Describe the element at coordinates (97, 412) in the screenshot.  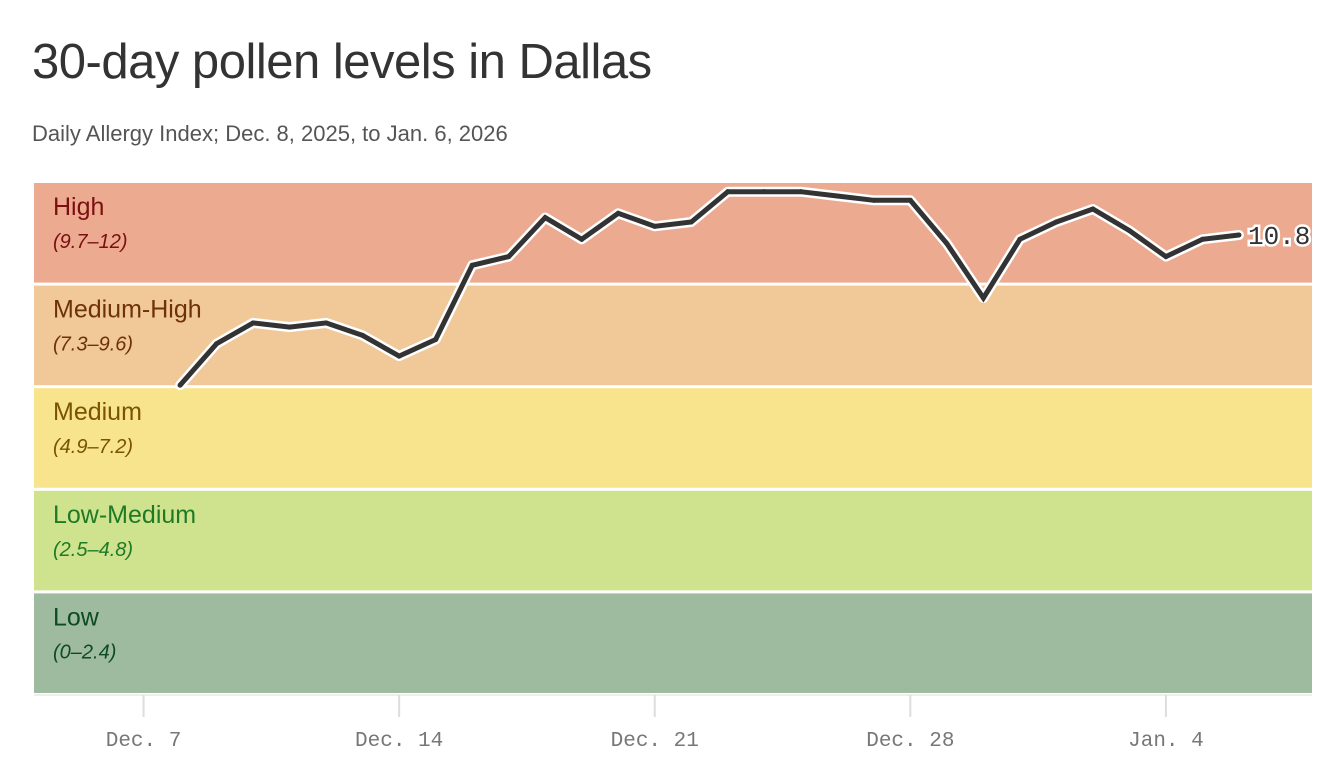
I see `band-label-medium: Medium` at that location.